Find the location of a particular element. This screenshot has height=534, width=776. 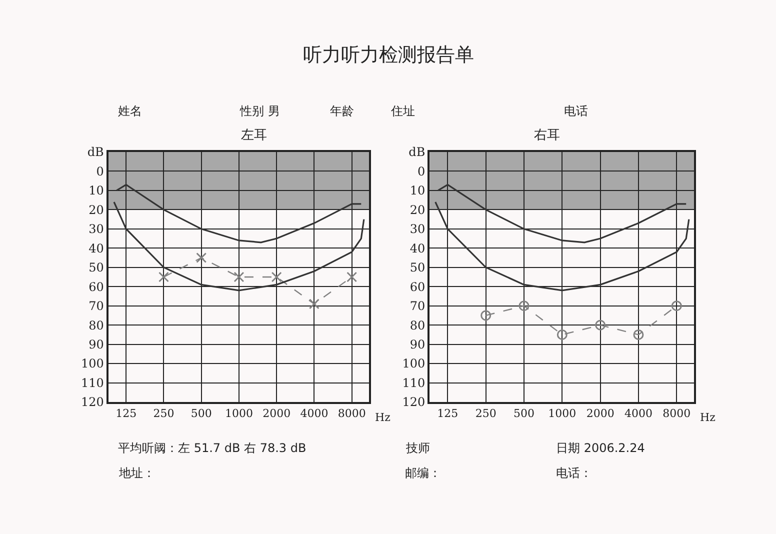

text: 电话： is located at coordinates (574, 473).